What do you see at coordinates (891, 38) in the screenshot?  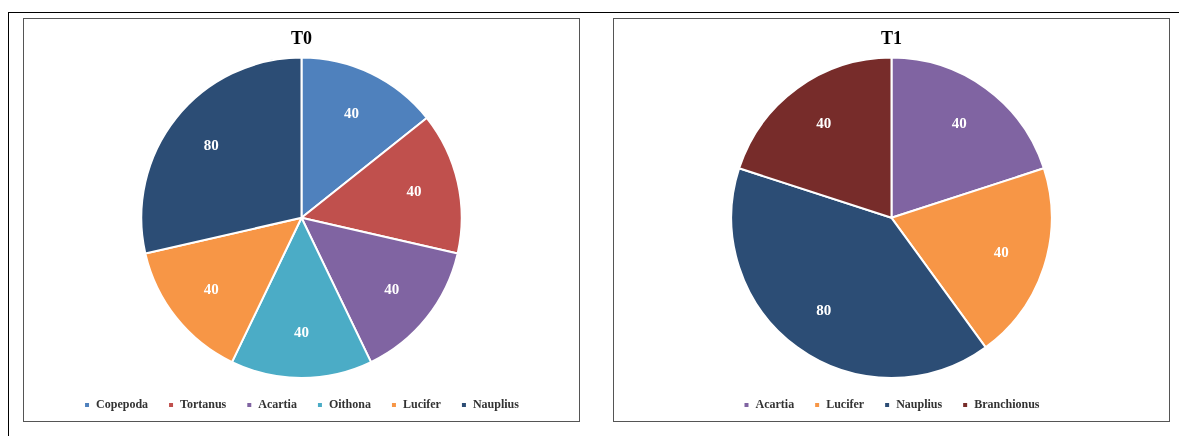 I see `chart-title: T1` at bounding box center [891, 38].